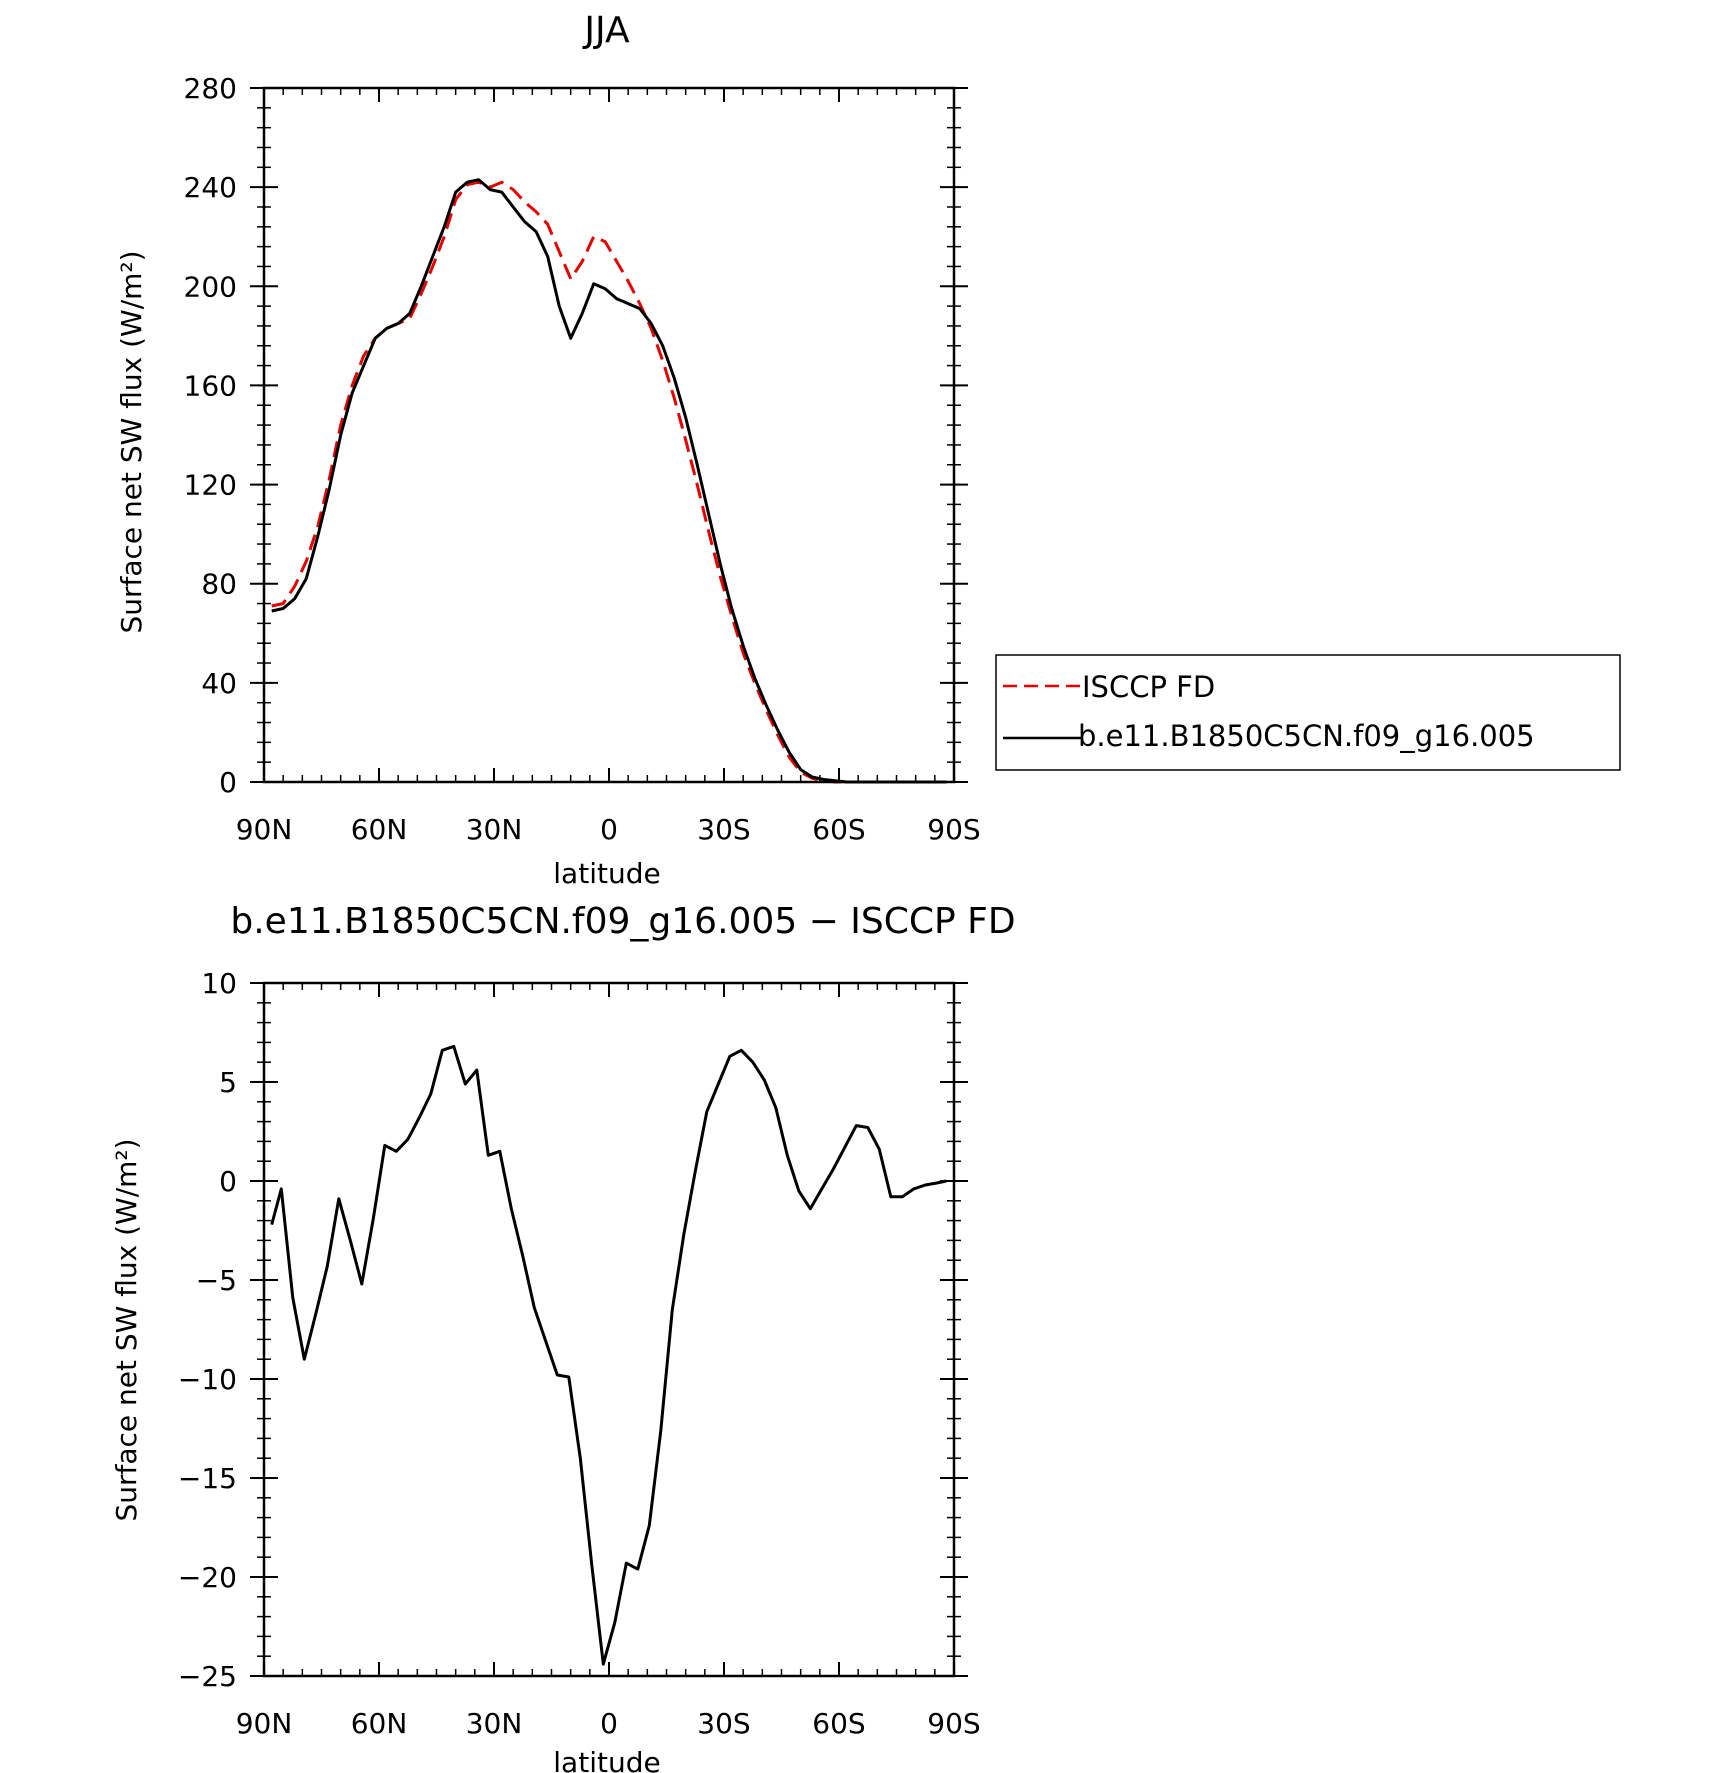  Describe the element at coordinates (953, 829) in the screenshot. I see `top-x-tick-label: 90S` at that location.